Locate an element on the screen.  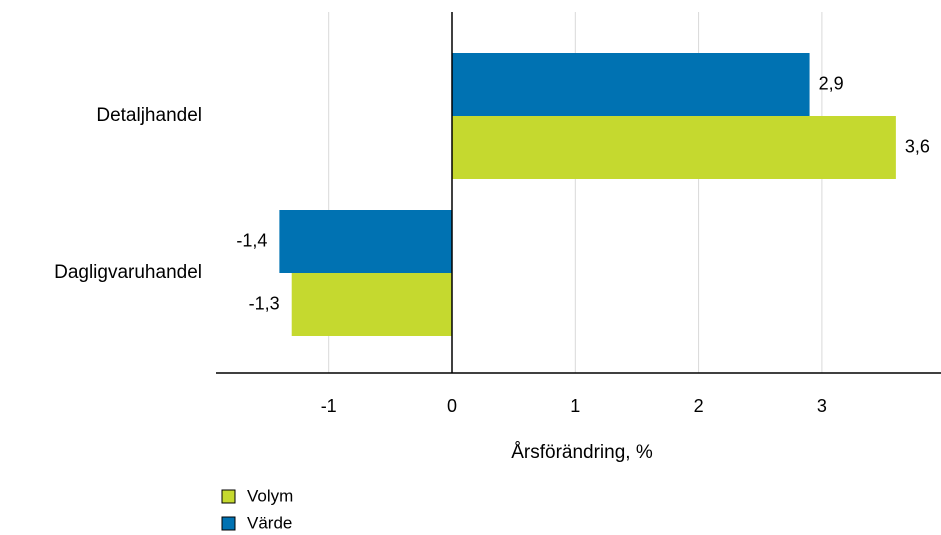
x-tick-label: 2 is located at coordinates (699, 406).